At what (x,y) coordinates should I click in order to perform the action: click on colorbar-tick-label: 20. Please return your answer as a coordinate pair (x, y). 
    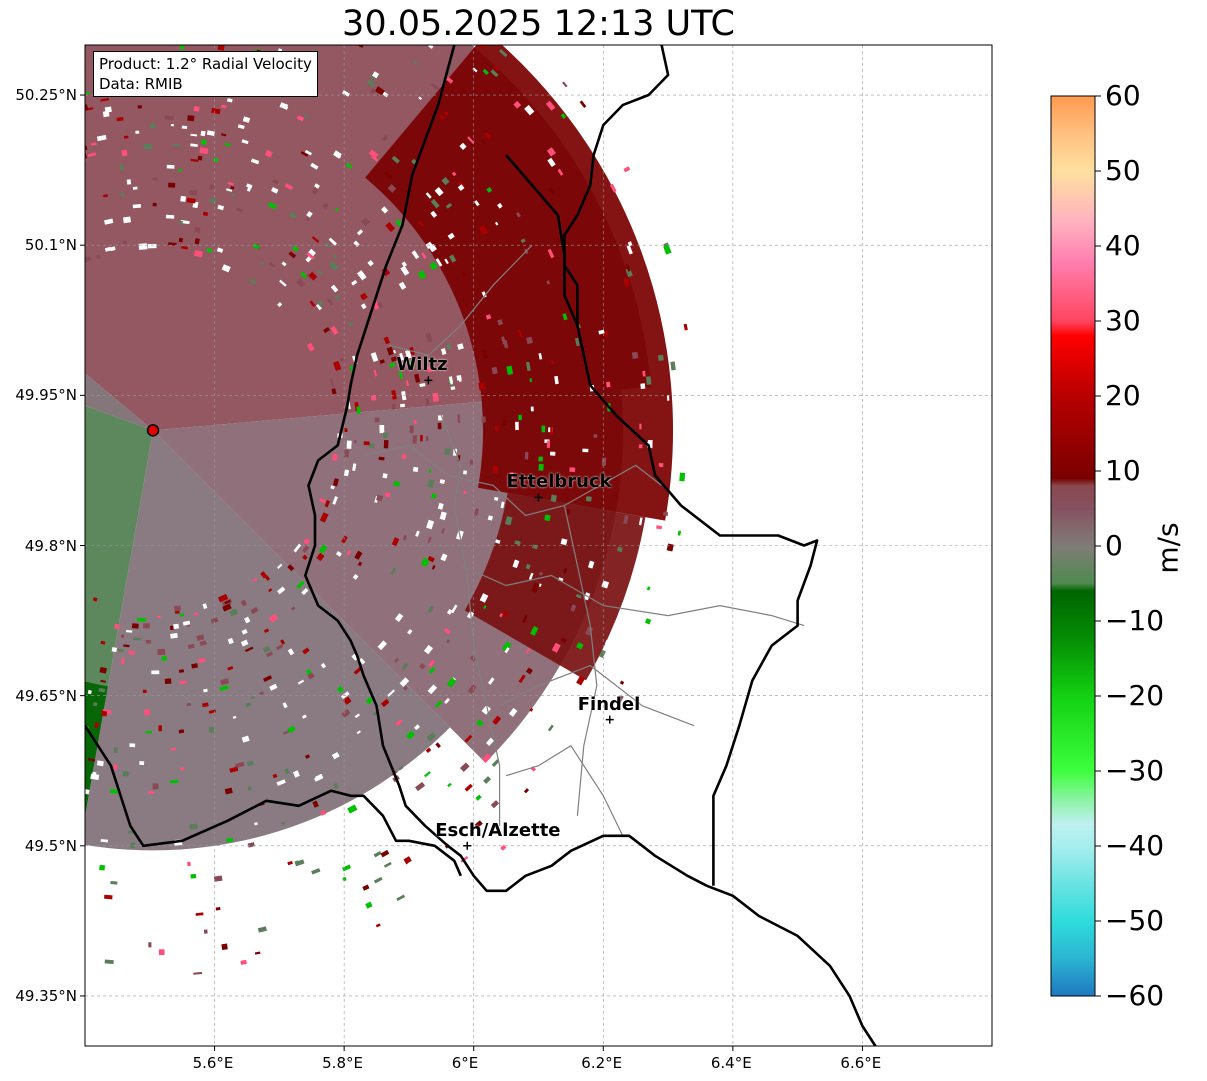
    Looking at the image, I should click on (1123, 395).